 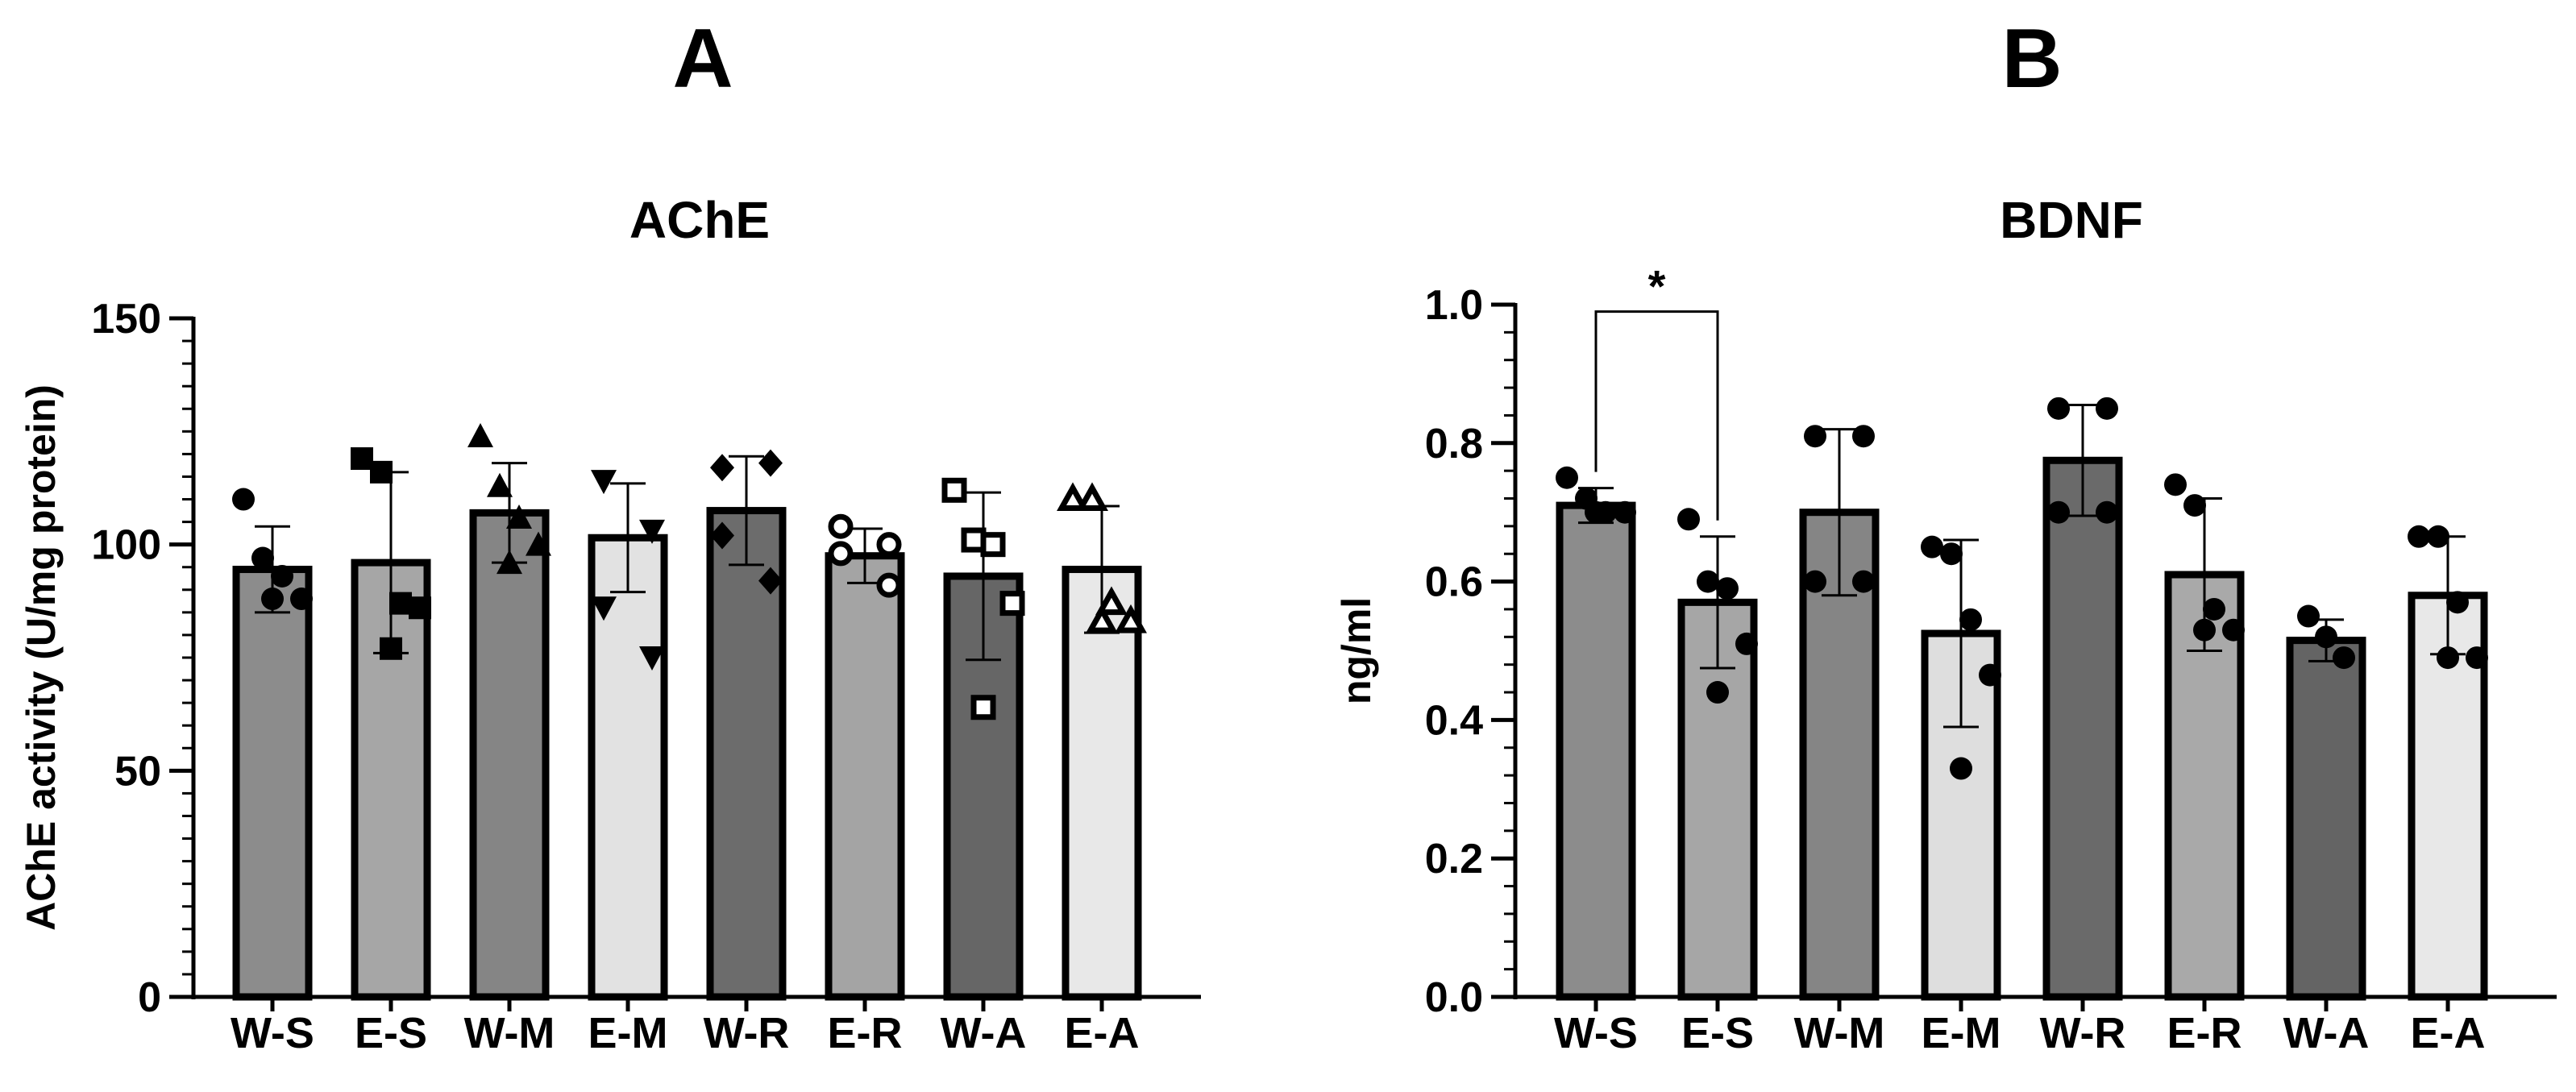 I want to click on bar-e-r, so click(x=865, y=776).